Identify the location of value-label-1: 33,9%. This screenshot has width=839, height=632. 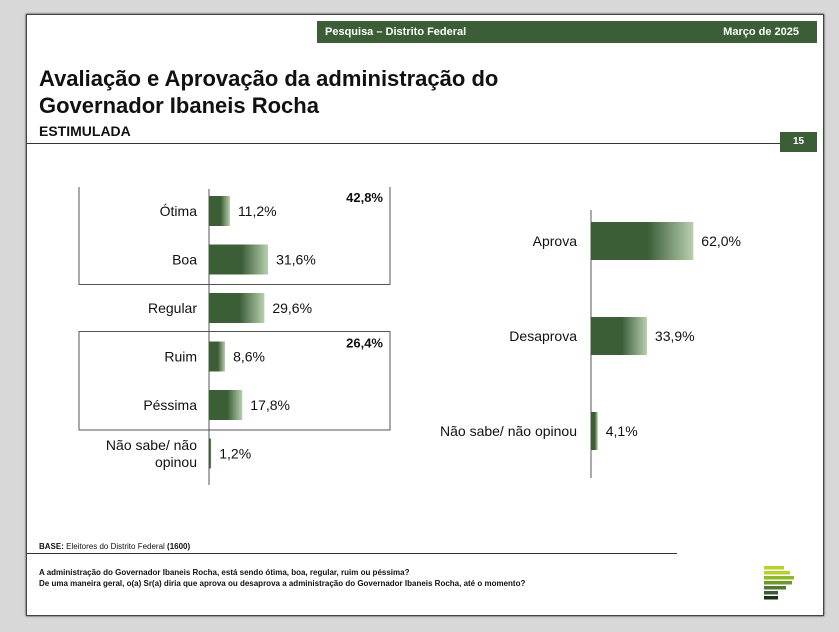
(675, 336).